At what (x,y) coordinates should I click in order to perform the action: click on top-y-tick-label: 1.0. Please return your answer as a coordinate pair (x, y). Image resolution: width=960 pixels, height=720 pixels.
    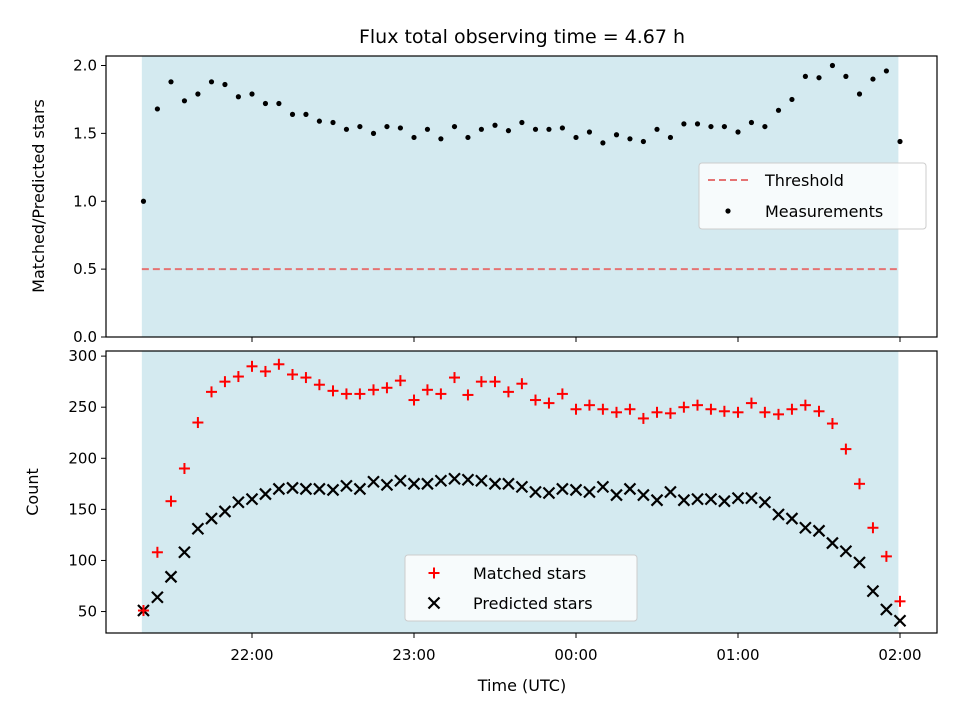
    Looking at the image, I should click on (85, 201).